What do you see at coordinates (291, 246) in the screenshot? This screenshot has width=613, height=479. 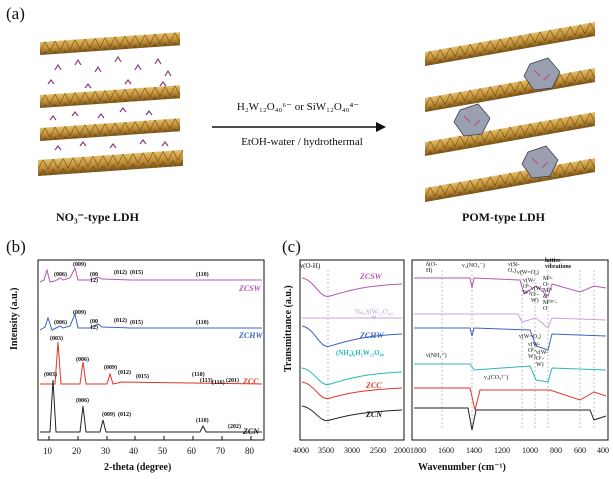 I see `panel-c-label: (c)` at bounding box center [291, 246].